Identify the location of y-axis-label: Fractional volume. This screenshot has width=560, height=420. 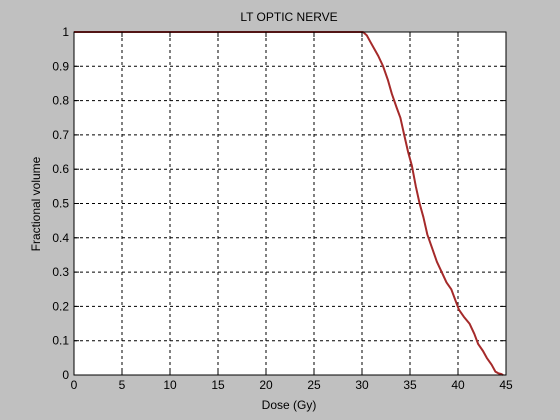
(36, 203).